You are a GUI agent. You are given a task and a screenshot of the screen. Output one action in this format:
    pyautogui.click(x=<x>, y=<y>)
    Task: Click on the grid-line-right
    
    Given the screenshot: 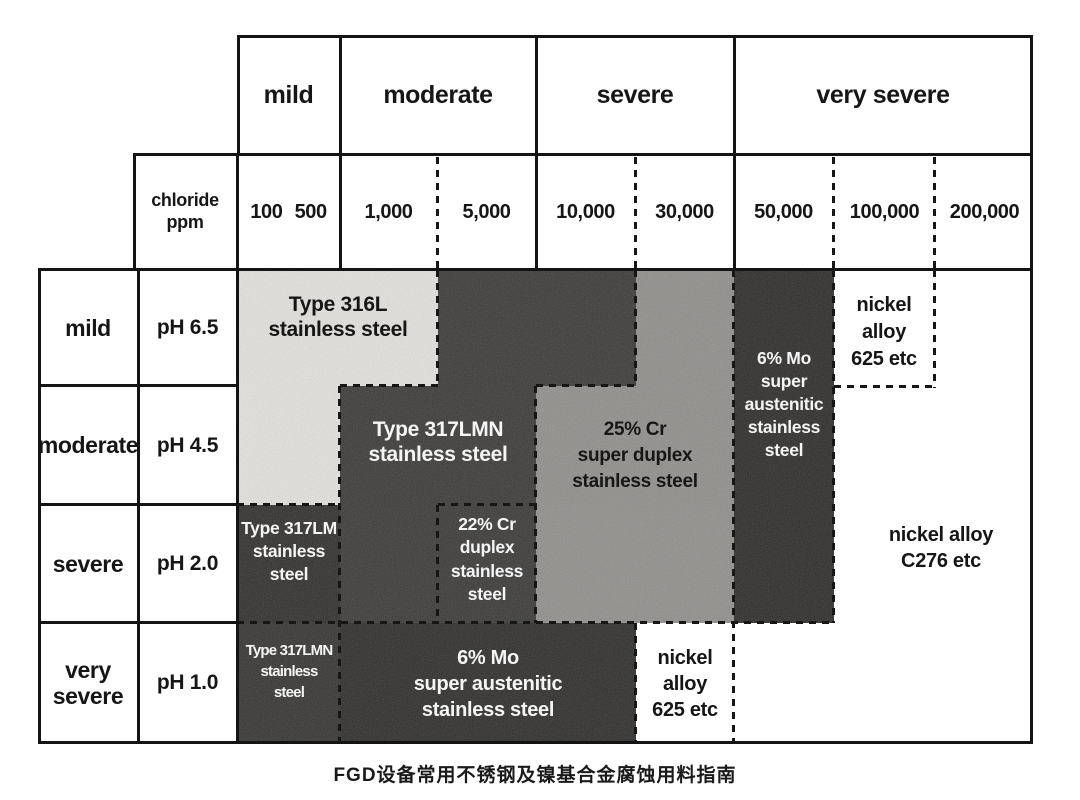 What is the action you would take?
    pyautogui.click(x=1031, y=389)
    